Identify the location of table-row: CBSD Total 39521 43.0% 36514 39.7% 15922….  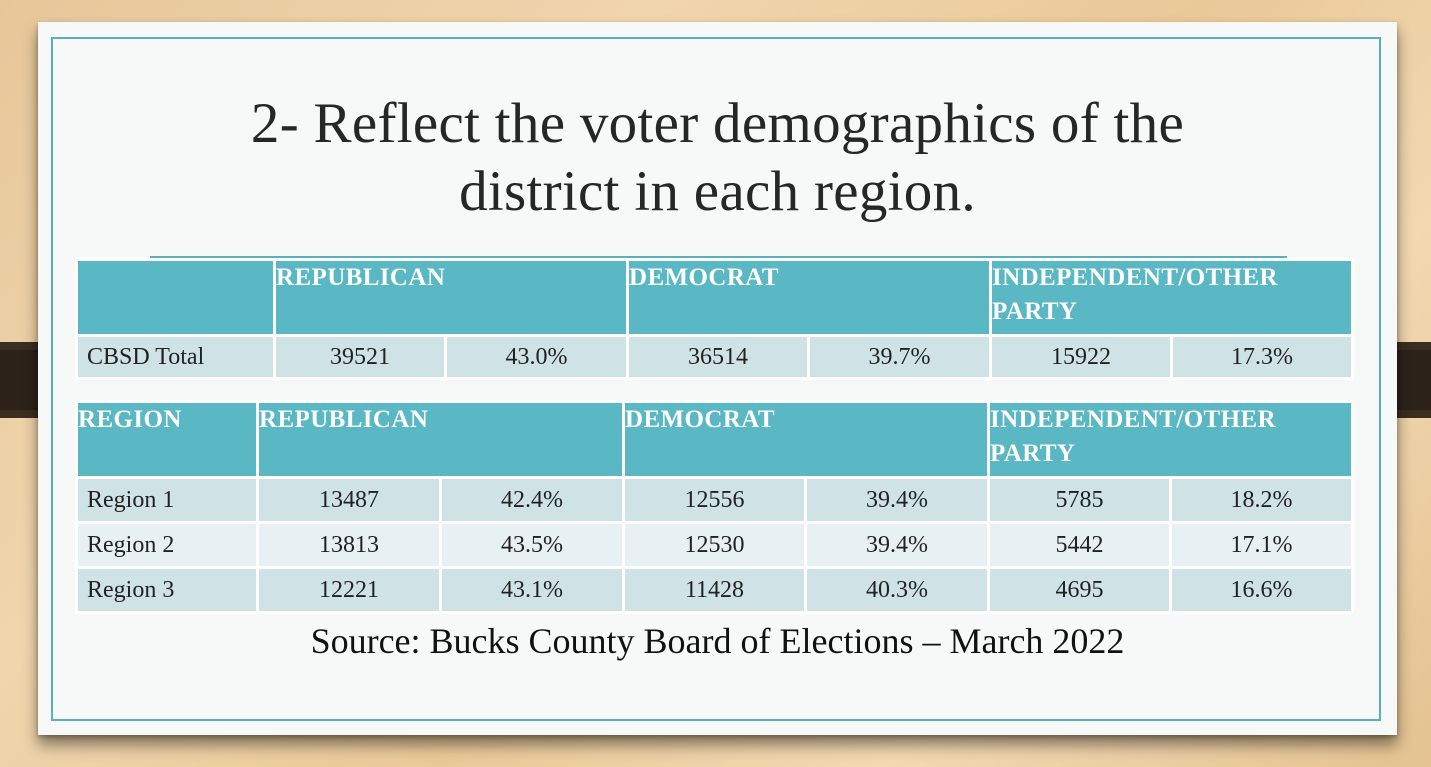
(714, 357).